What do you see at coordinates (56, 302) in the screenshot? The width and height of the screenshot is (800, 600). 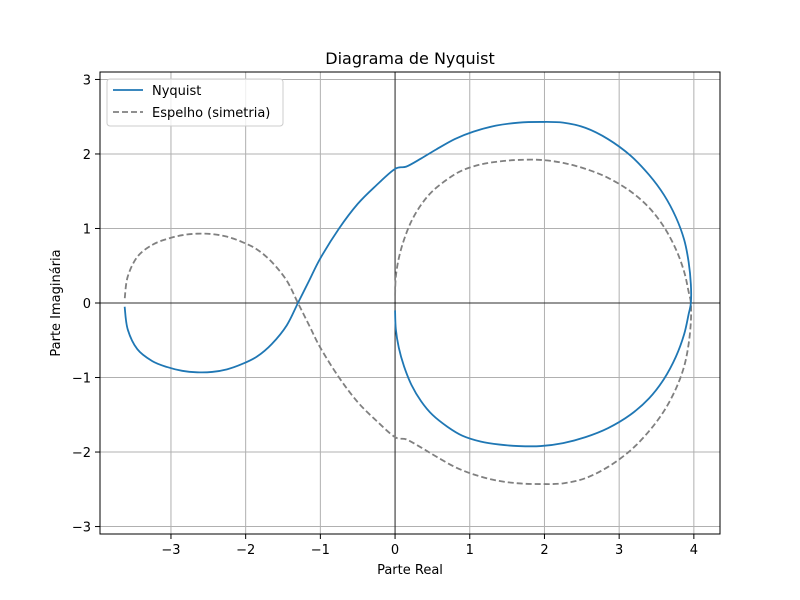 I see `y-axis-label: Parte Imaginária` at bounding box center [56, 302].